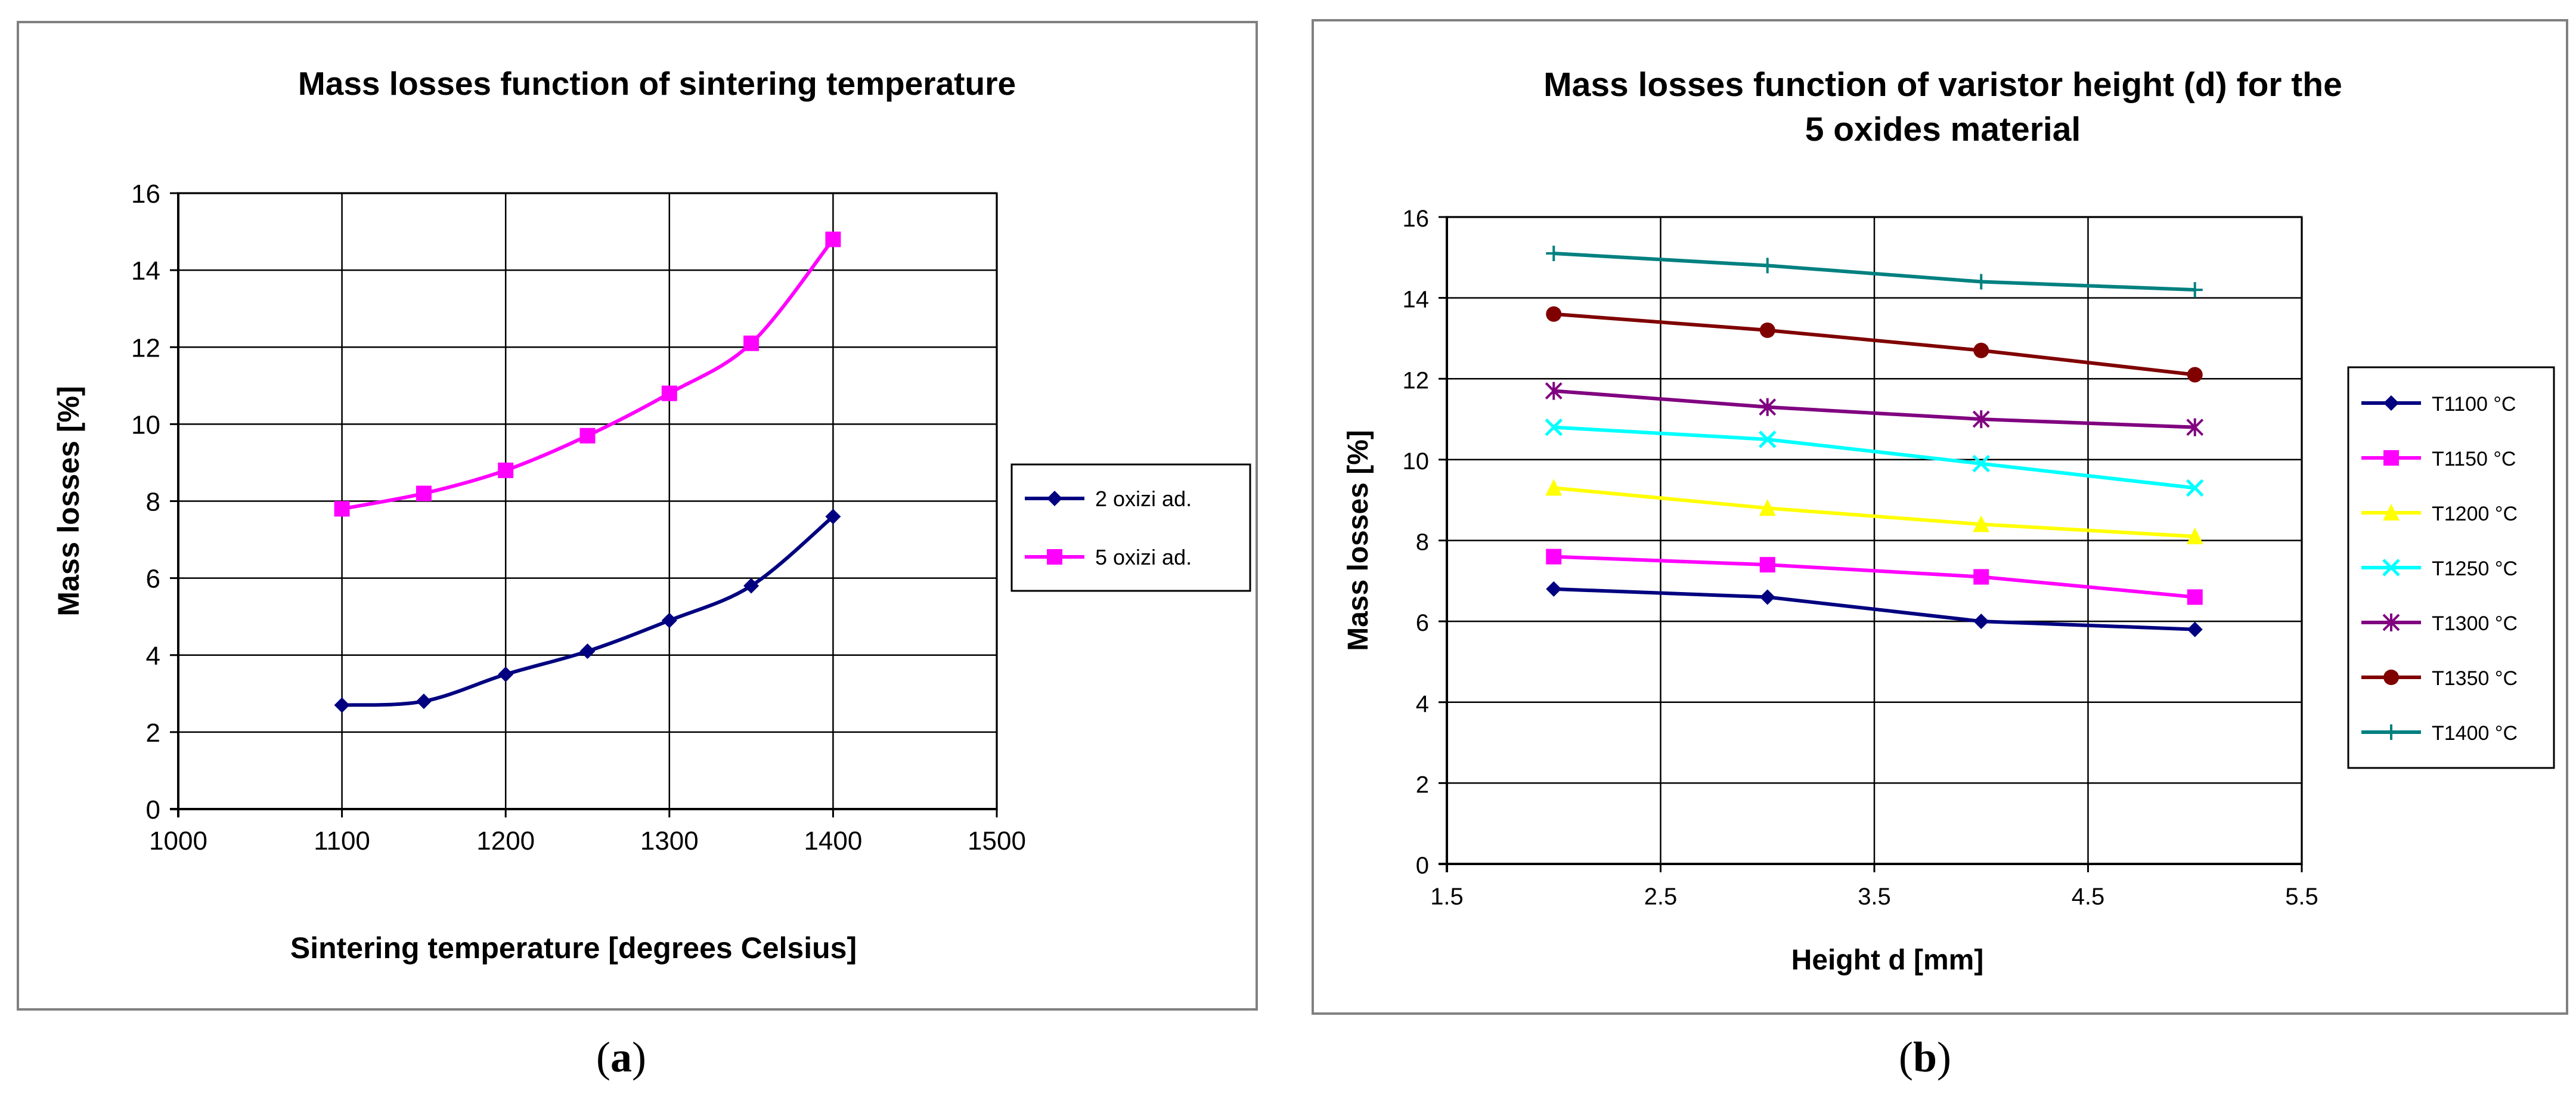 Image resolution: width=2576 pixels, height=1106 pixels. I want to click on chart-b-xlabel: Height d [mm], so click(1887, 960).